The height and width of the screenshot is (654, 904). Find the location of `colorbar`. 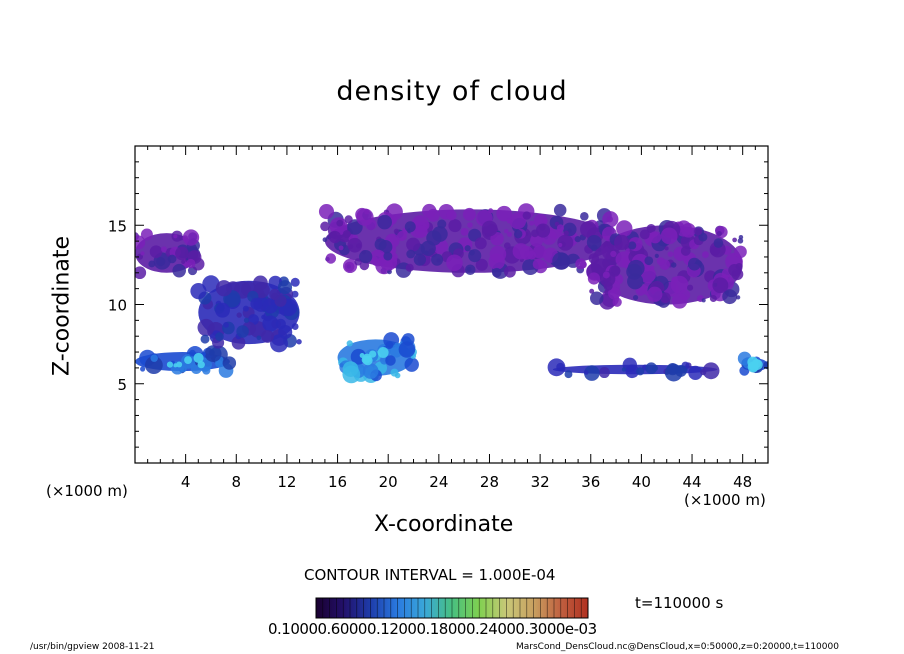

colorbar is located at coordinates (452, 608).